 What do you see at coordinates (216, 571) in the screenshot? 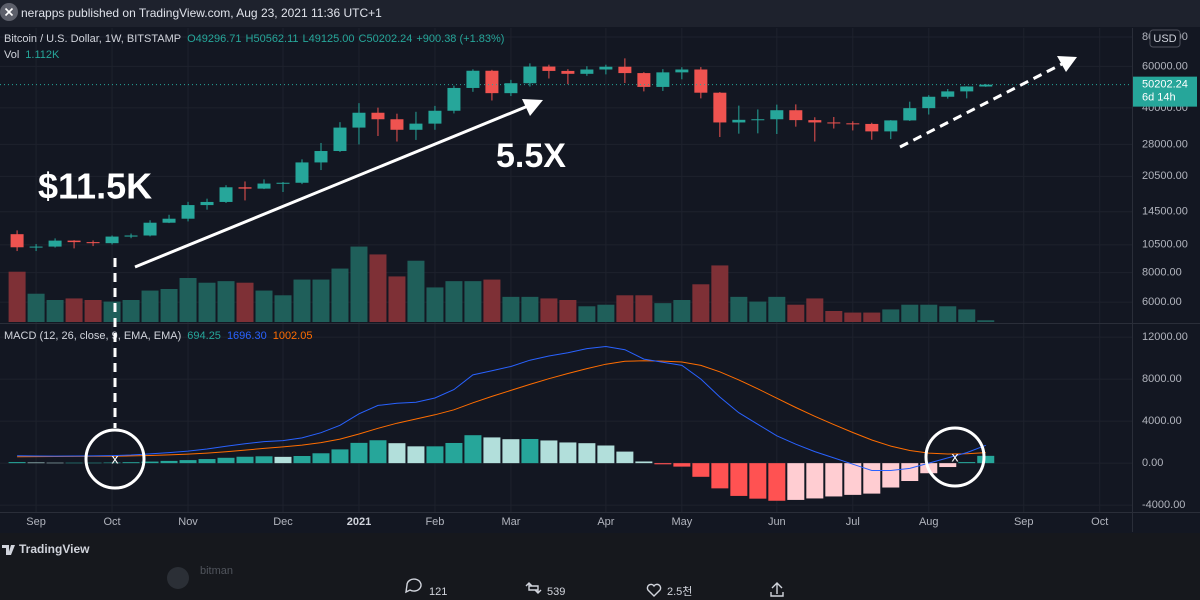
I see `author-name: bitman` at bounding box center [216, 571].